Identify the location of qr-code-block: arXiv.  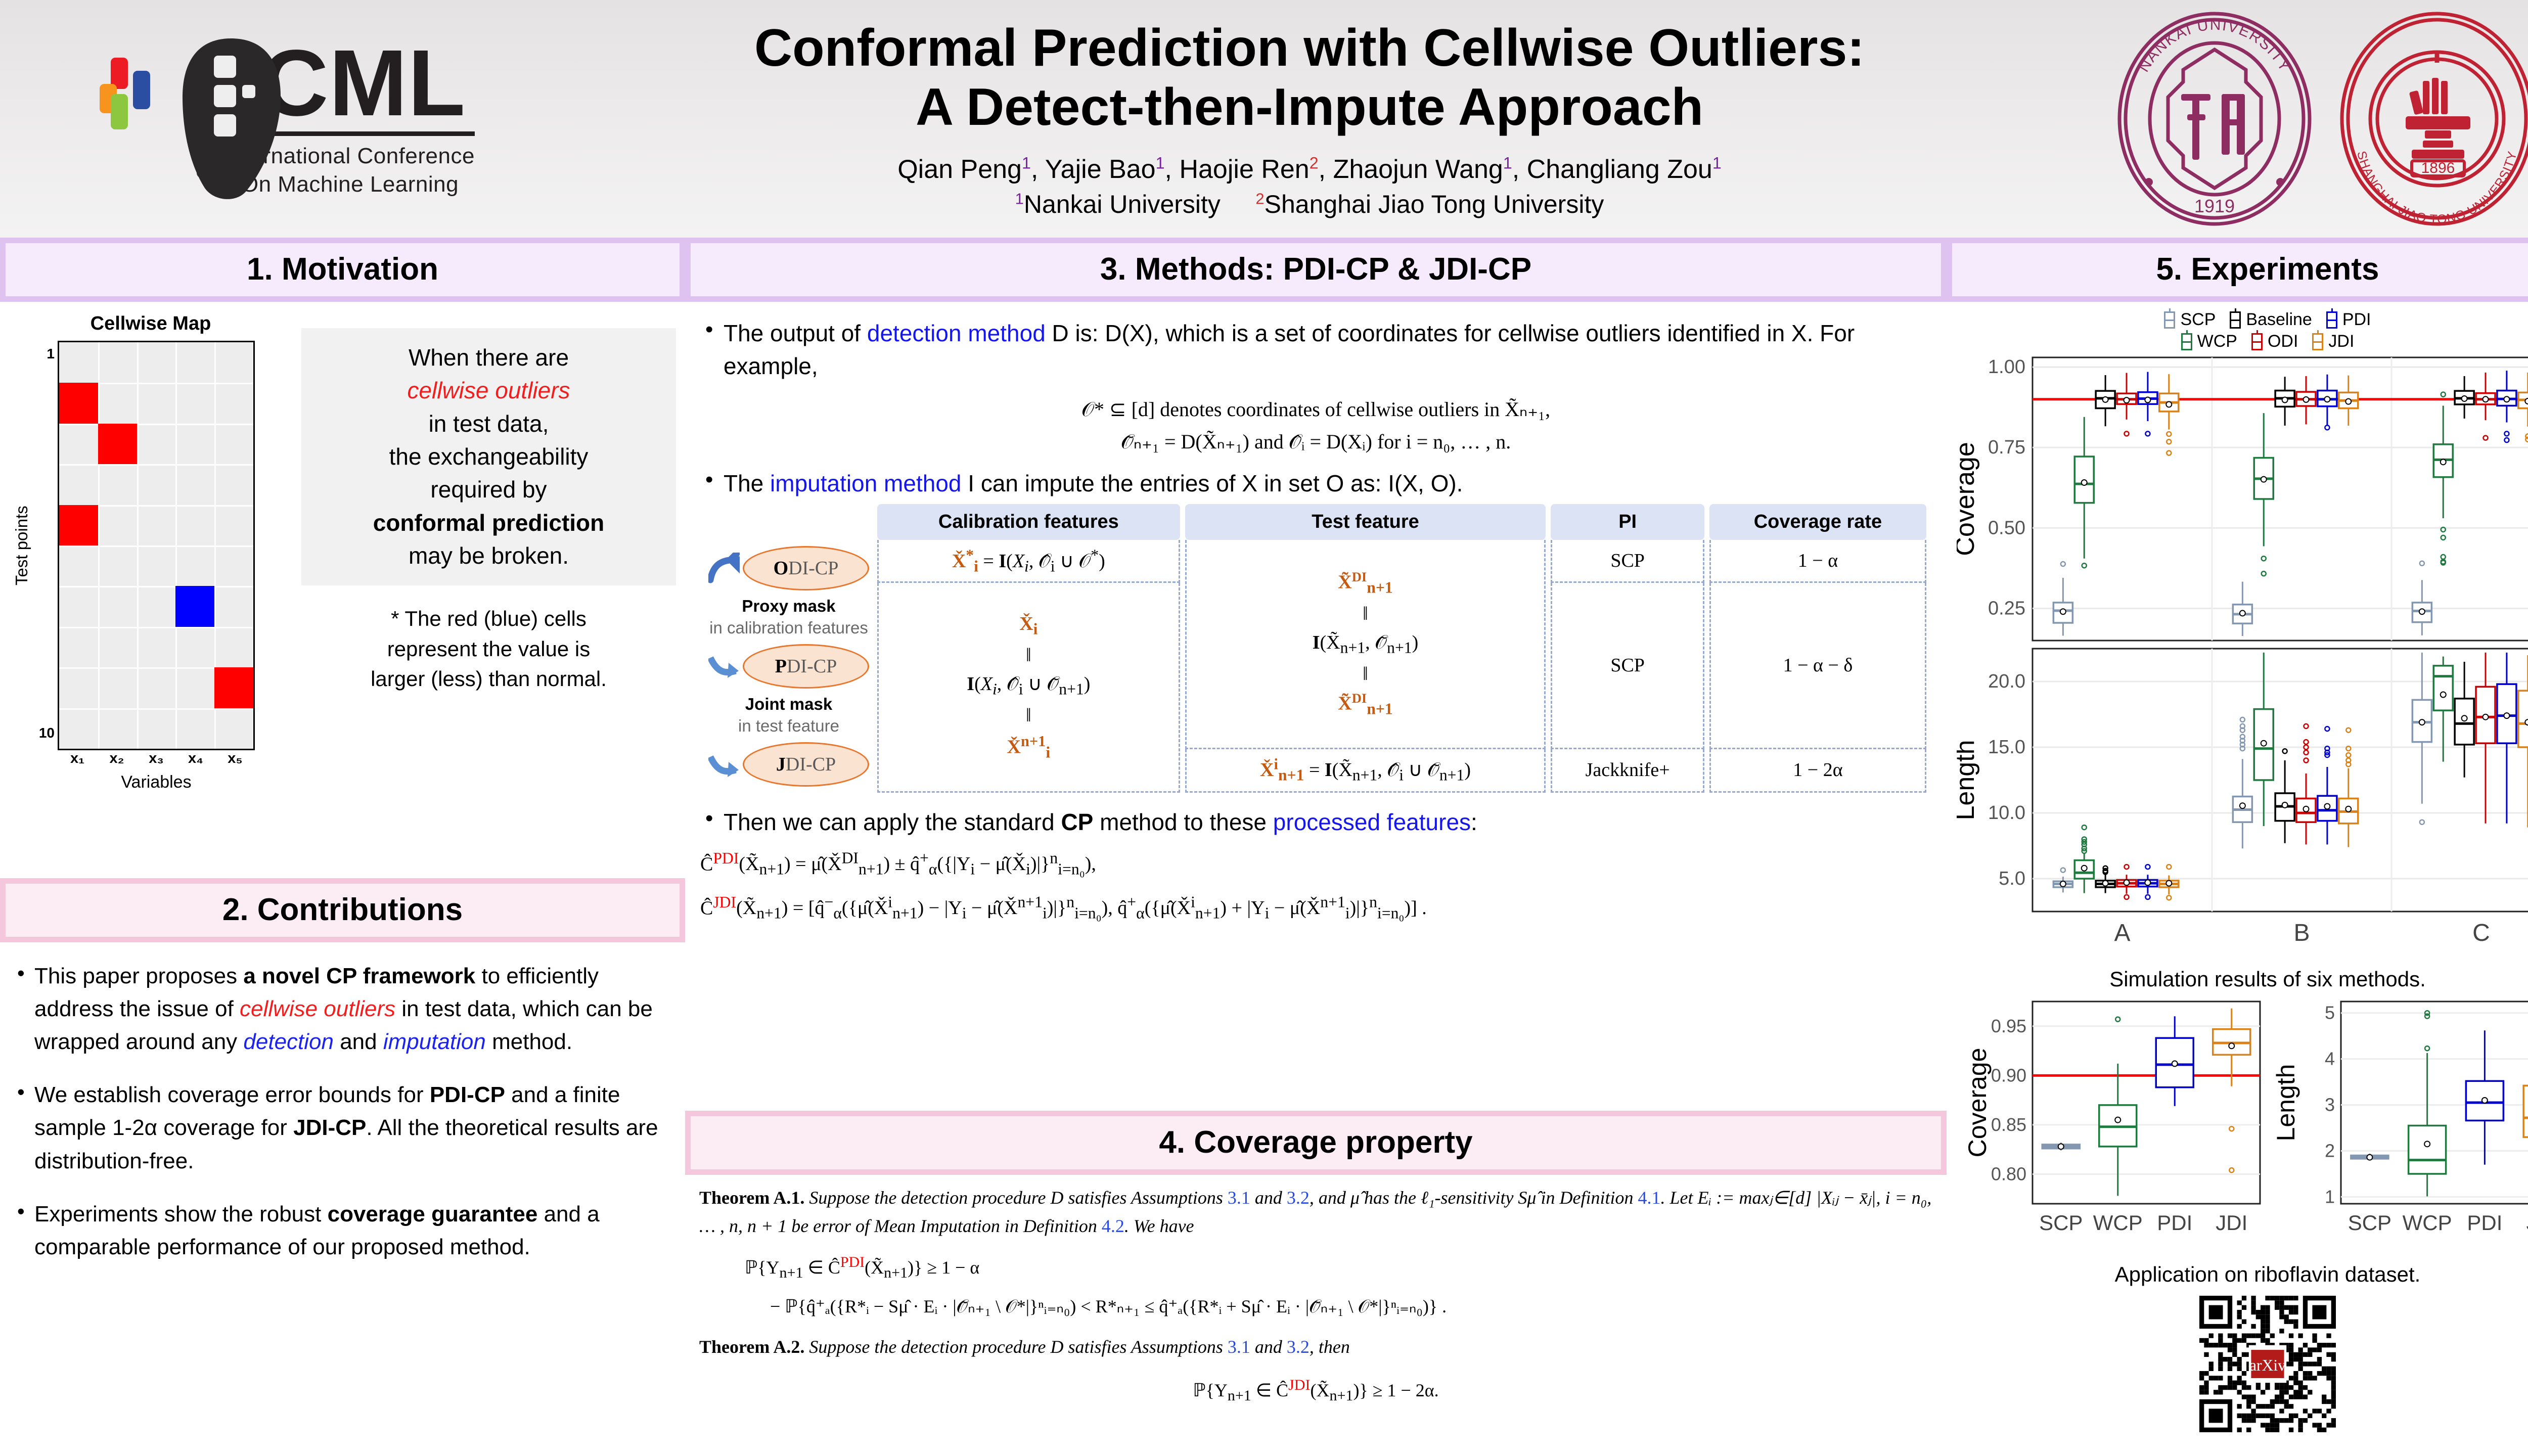
(2268, 1365).